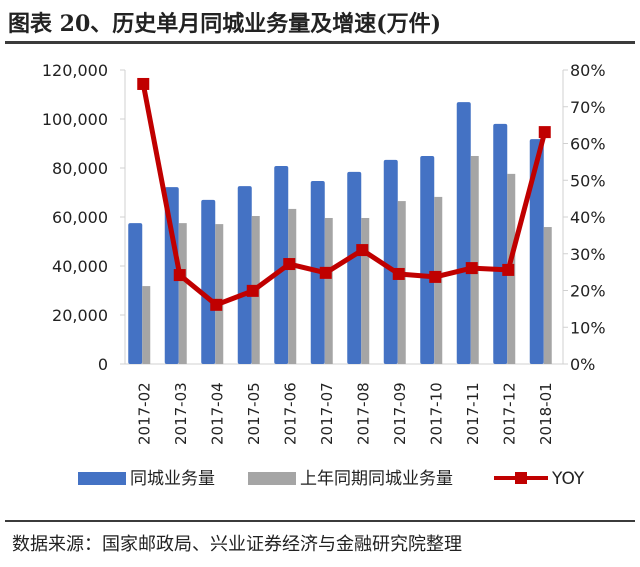 The width and height of the screenshot is (640, 567). Describe the element at coordinates (80, 266) in the screenshot. I see `left-tick-label: 40,000` at that location.